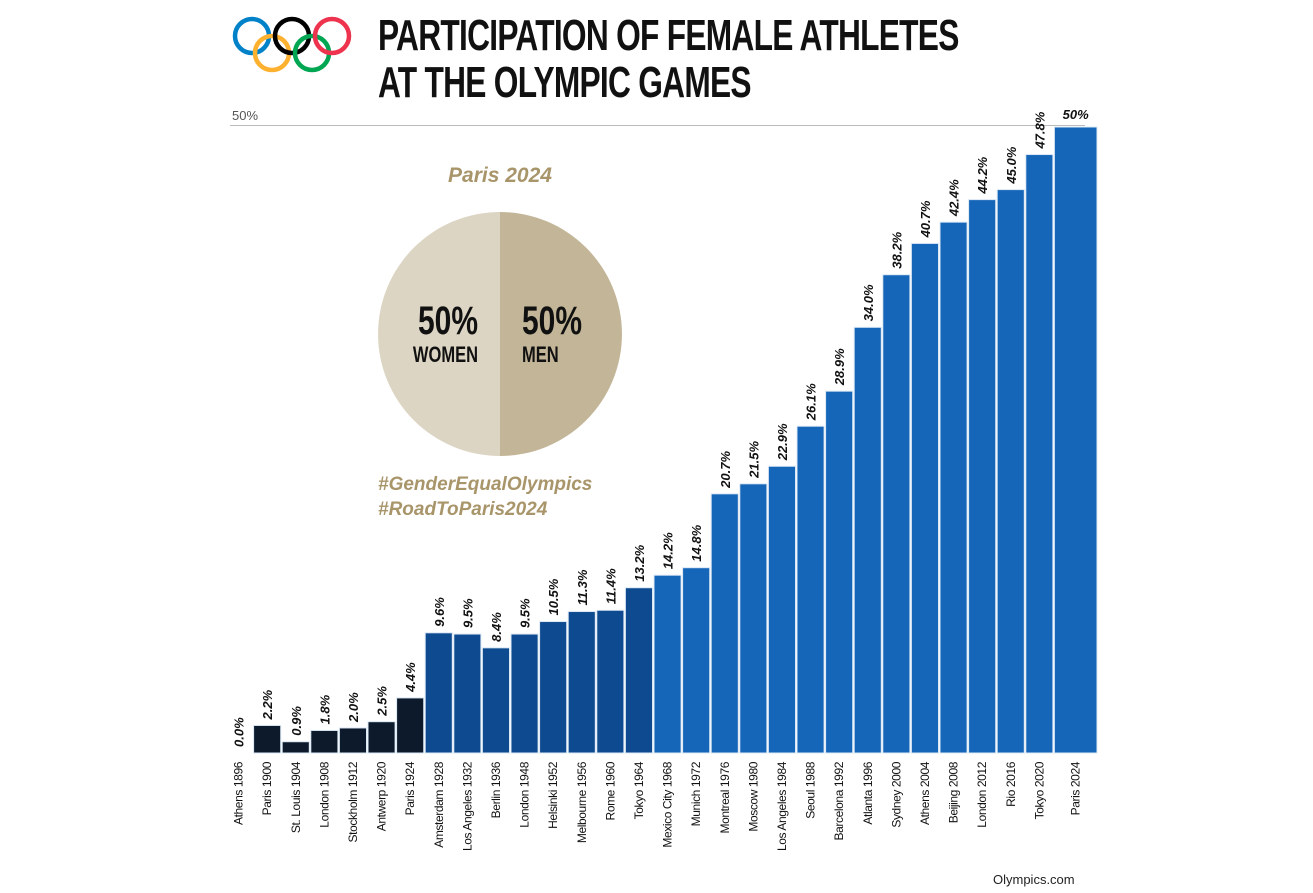  I want to click on data-label: 38.2%, so click(896, 249).